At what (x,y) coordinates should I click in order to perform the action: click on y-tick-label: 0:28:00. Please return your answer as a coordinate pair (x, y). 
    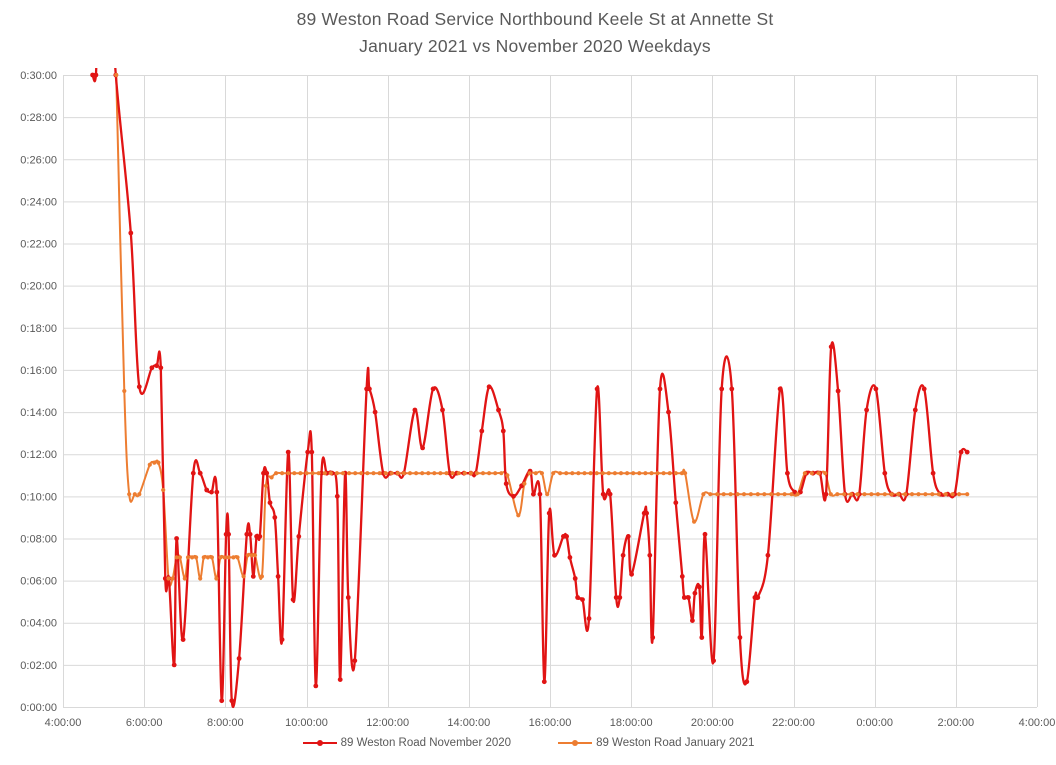
    Looking at the image, I should click on (38, 118).